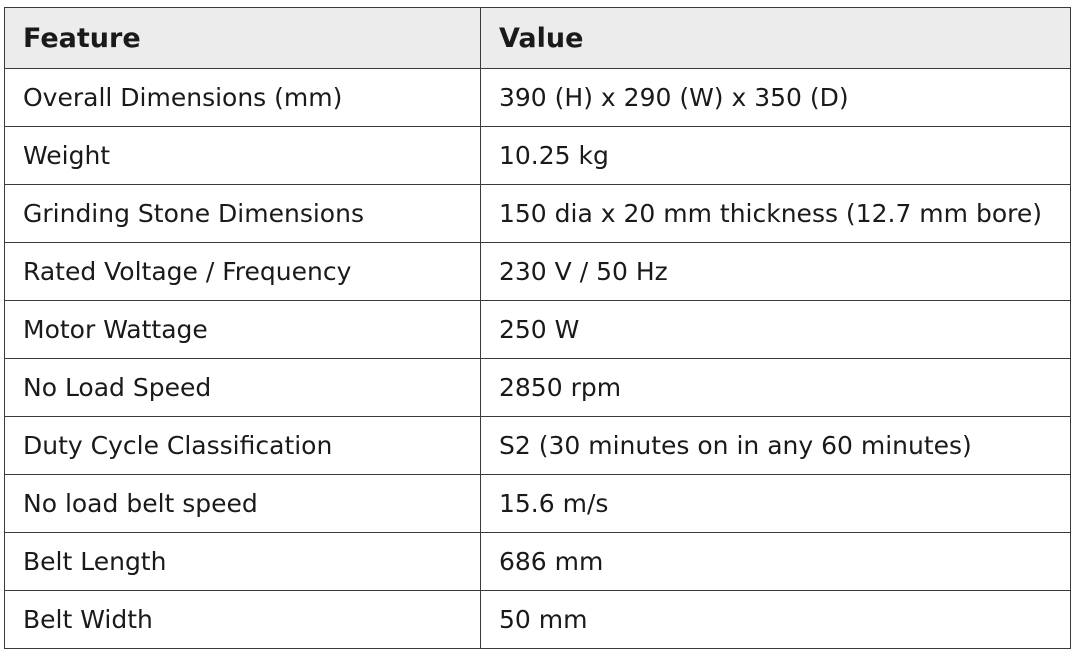 This screenshot has width=1084, height=657. I want to click on feature-cell: Belt Length, so click(242, 561).